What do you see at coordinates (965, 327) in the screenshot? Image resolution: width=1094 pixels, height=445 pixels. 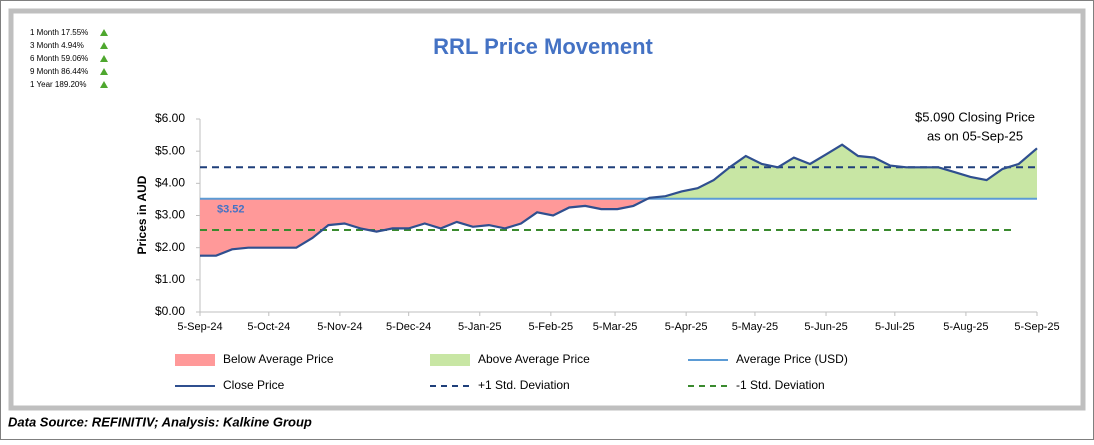 I see `x-tick-label: 5-Aug-25` at bounding box center [965, 327].